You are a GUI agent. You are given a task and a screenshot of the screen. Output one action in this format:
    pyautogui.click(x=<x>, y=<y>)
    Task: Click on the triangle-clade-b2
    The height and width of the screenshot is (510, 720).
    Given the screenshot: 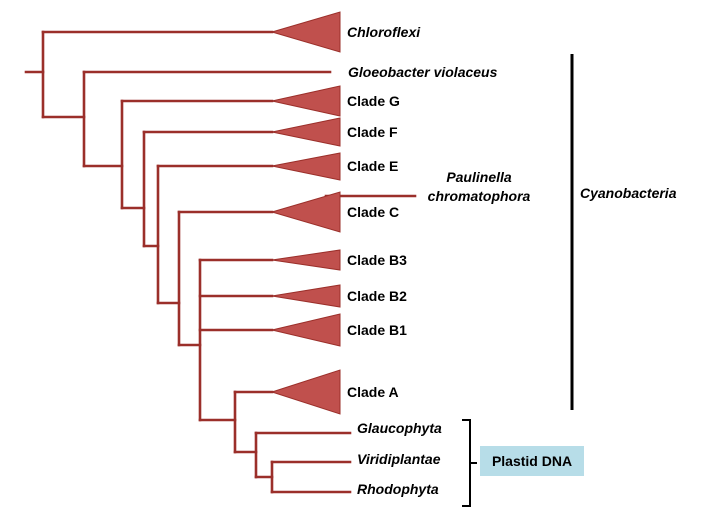 What is the action you would take?
    pyautogui.click(x=306, y=296)
    